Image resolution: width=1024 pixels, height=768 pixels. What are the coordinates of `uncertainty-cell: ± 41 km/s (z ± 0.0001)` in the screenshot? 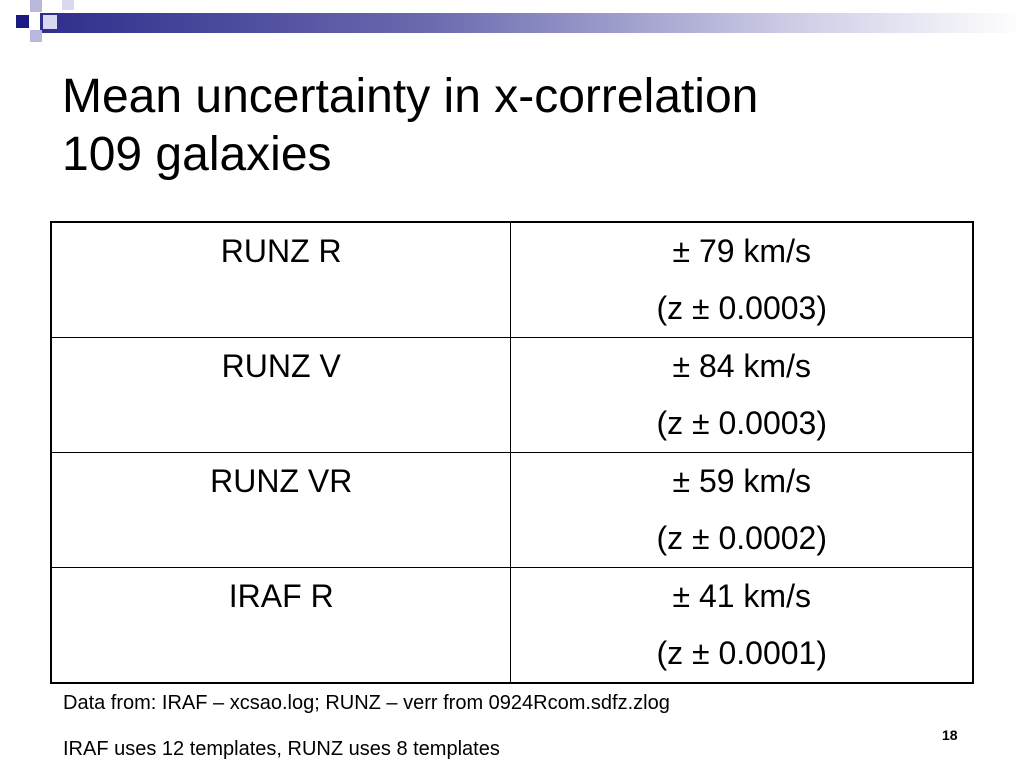 It's located at (742, 625).